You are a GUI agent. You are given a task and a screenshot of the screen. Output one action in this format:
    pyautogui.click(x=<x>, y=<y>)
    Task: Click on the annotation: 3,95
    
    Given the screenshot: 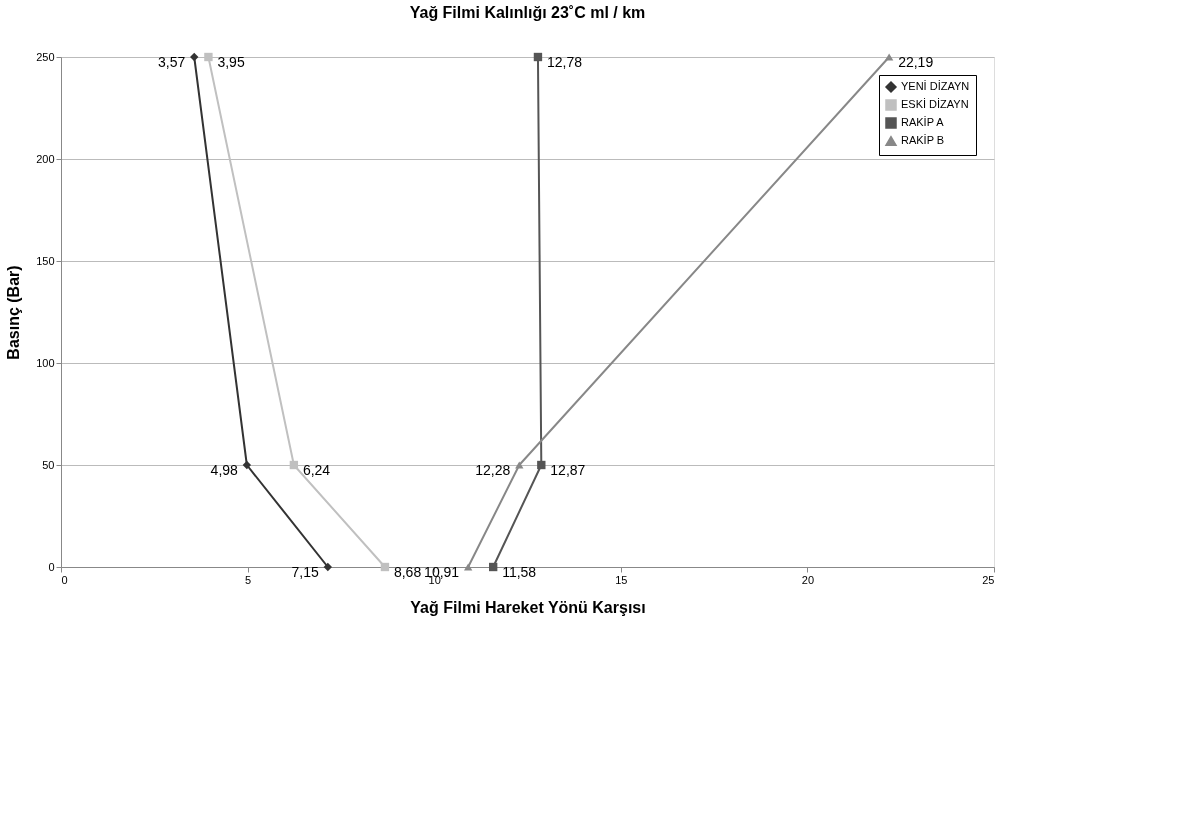 What is the action you would take?
    pyautogui.click(x=231, y=62)
    